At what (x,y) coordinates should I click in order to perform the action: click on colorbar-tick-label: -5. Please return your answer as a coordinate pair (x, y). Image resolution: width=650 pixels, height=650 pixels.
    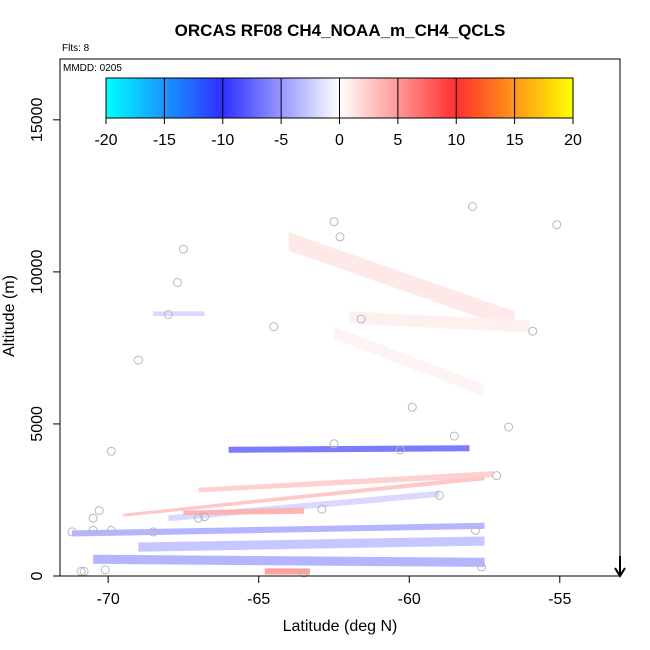
    Looking at the image, I should click on (281, 140).